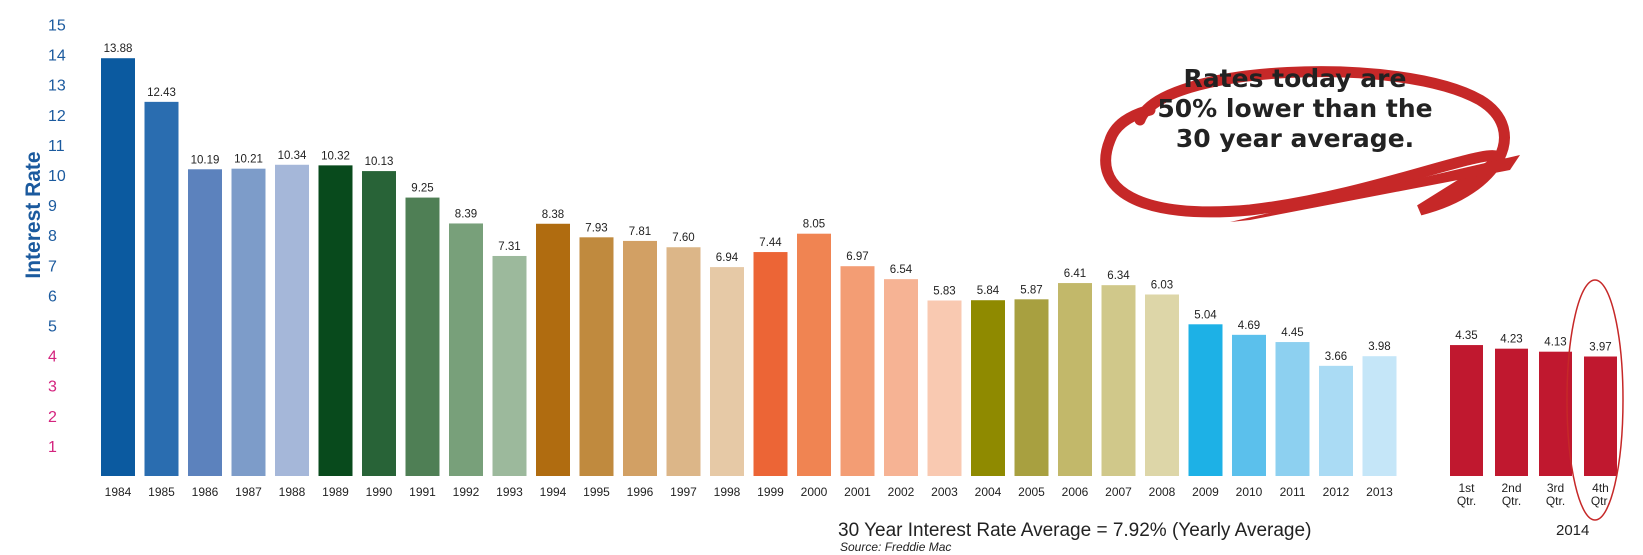  What do you see at coordinates (1162, 492) in the screenshot?
I see `x-tick-label: 2008` at bounding box center [1162, 492].